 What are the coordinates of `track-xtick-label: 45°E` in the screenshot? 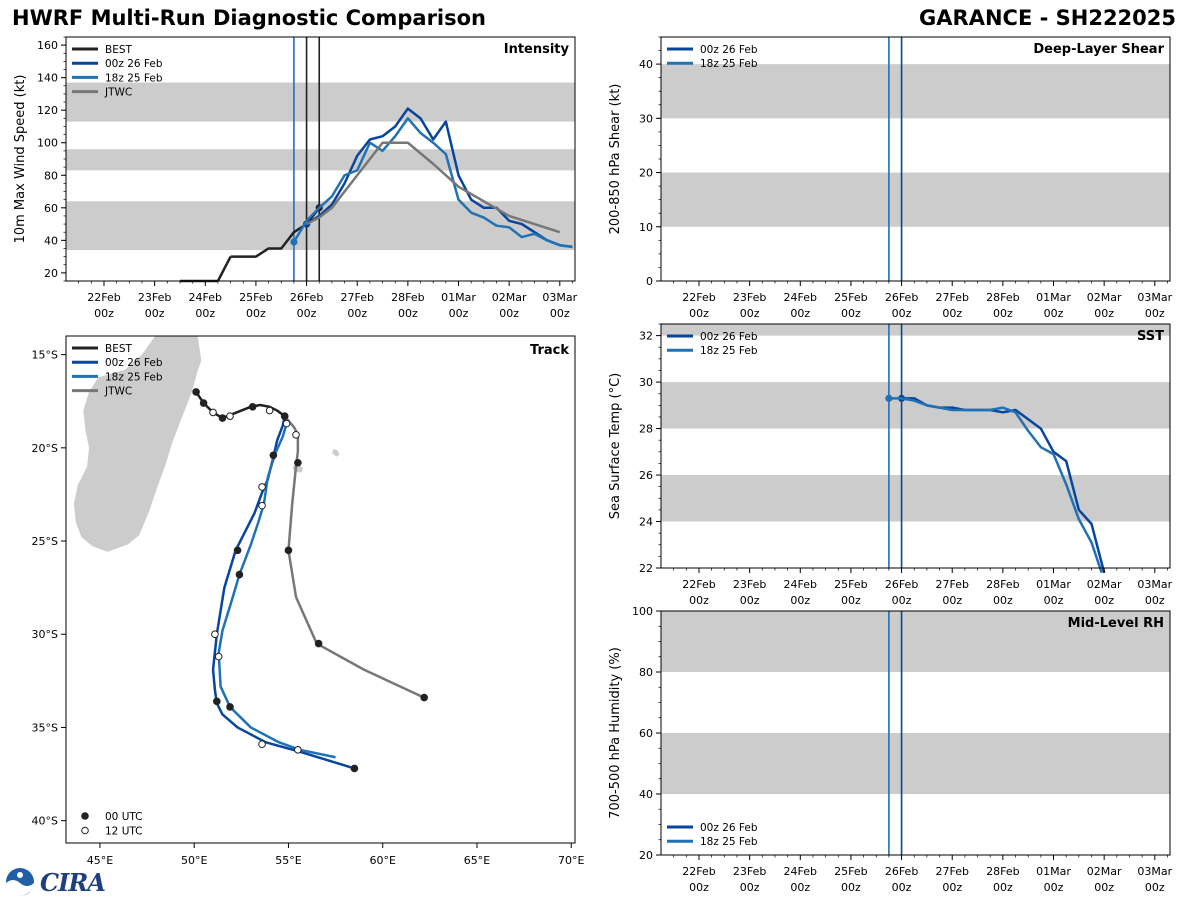 It's located at (100, 860).